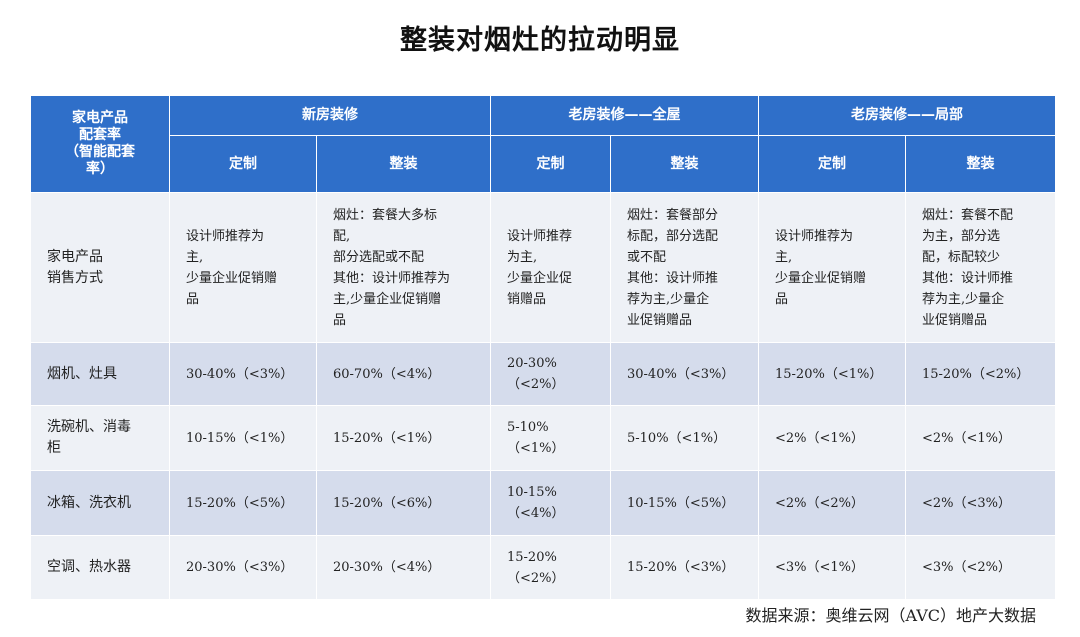 The width and height of the screenshot is (1080, 637). Describe the element at coordinates (54, 448) in the screenshot. I see `row-label-line: 柜` at that location.